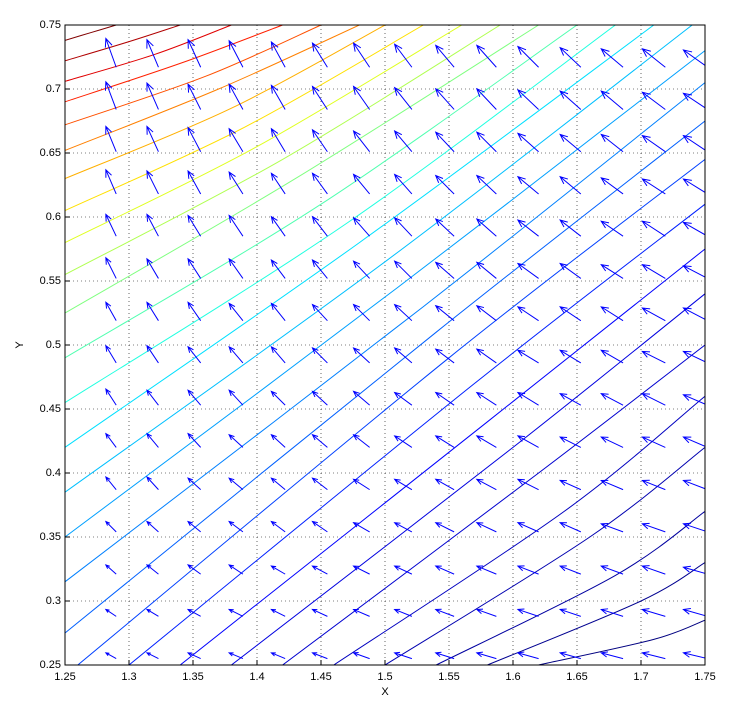 Image resolution: width=731 pixels, height=708 pixels. What do you see at coordinates (53, 217) in the screenshot?
I see `y-tick-label: 0.6` at bounding box center [53, 217].